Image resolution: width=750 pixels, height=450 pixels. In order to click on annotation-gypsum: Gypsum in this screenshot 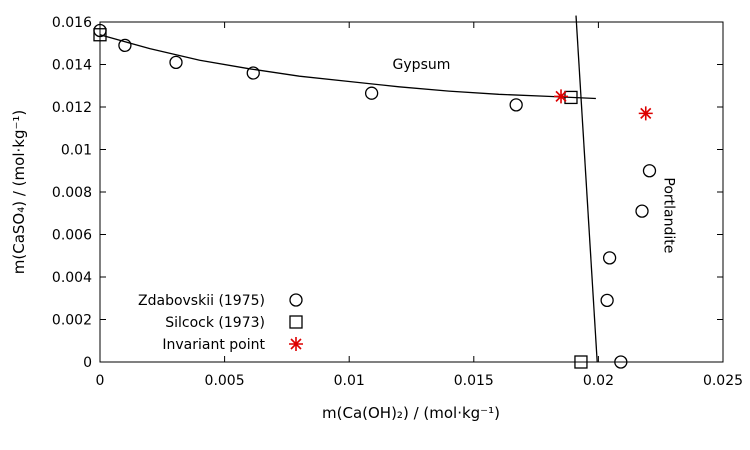, I will do `click(422, 65)`.